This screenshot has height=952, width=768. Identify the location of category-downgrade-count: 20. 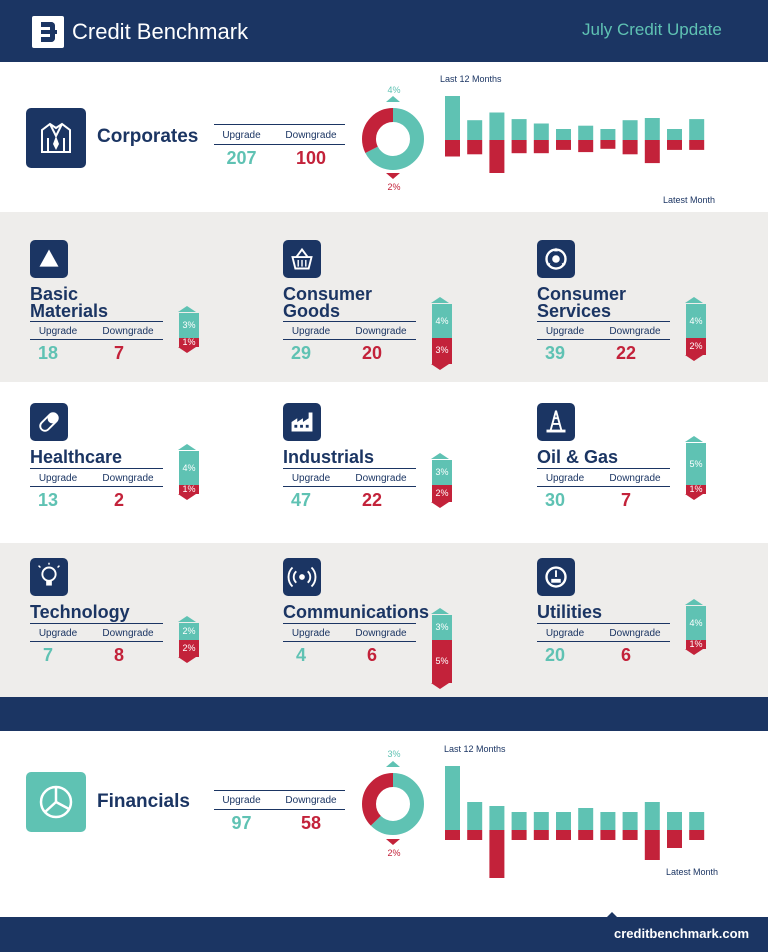
(372, 353).